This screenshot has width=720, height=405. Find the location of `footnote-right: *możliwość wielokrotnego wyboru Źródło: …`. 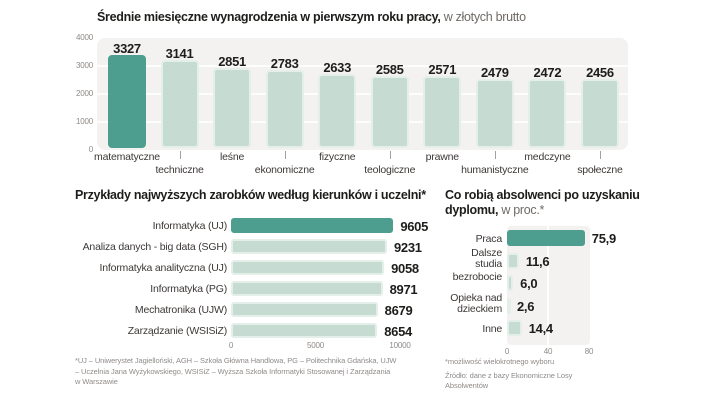

footnote-right: *możliwość wielokrotnego wyboru Źródło: … is located at coordinates (508, 374).